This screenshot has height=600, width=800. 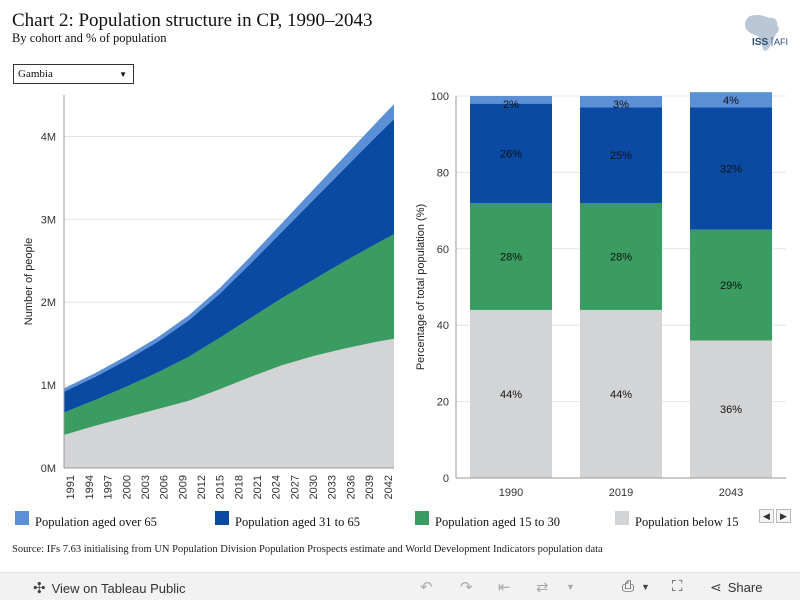 I want to click on bar-data-label: 25%, so click(x=621, y=156).